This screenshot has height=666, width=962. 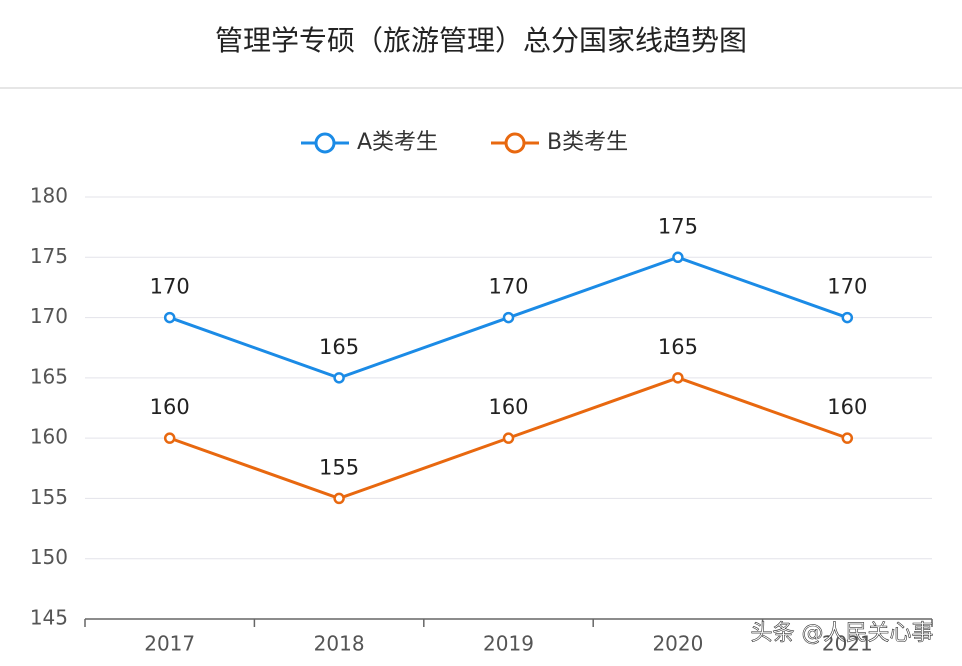 What do you see at coordinates (49, 557) in the screenshot?
I see `y-tick-label: 150` at bounding box center [49, 557].